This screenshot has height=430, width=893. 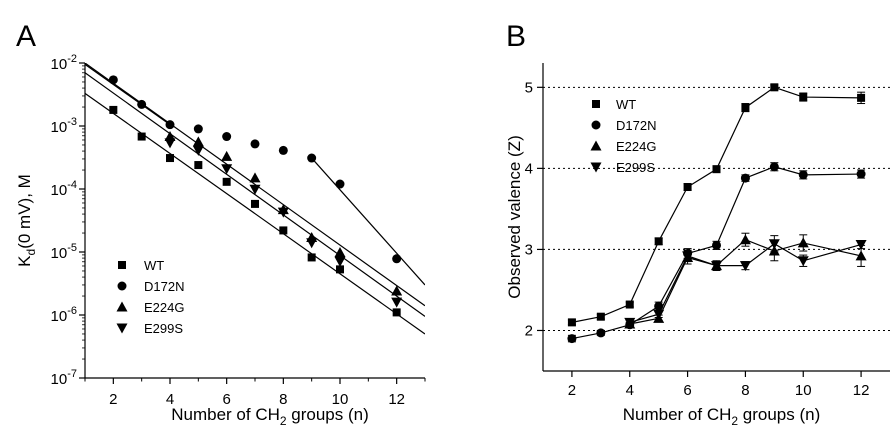 What do you see at coordinates (26, 220) in the screenshot?
I see `y-axis-label-a: Kd(0 mV), M` at bounding box center [26, 220].